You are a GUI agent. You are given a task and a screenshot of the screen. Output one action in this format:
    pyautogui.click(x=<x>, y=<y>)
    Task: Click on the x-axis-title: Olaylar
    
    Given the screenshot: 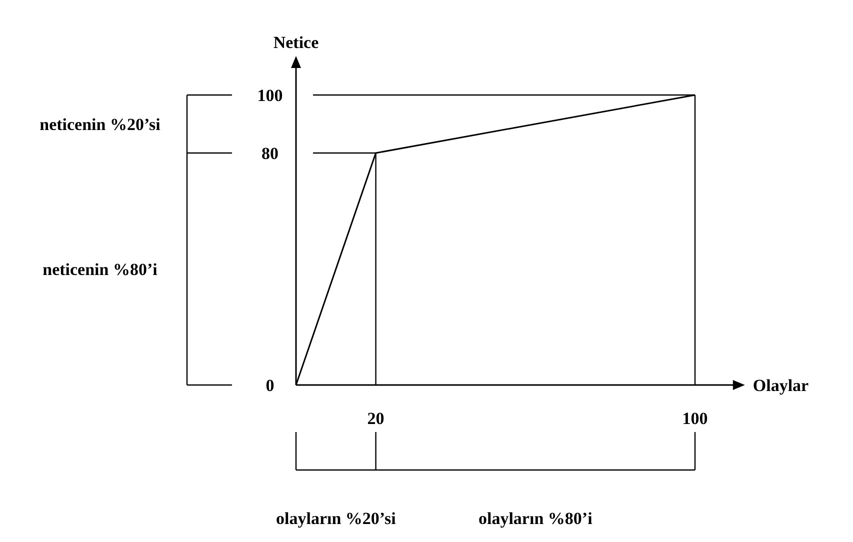 What is the action you would take?
    pyautogui.click(x=781, y=385)
    